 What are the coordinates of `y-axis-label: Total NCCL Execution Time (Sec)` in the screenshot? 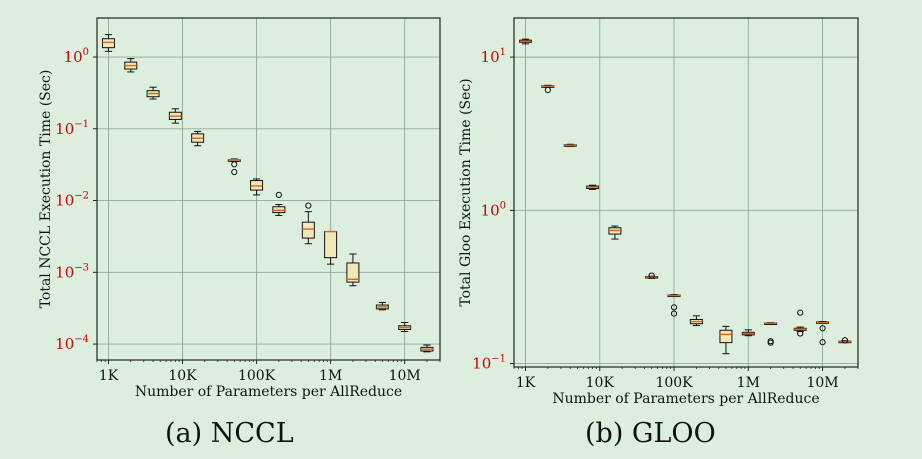 It's located at (46, 189).